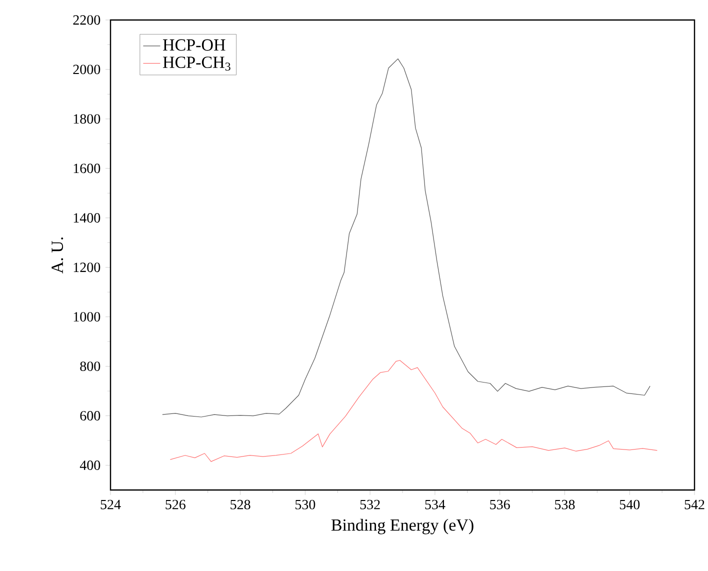 This screenshot has width=708, height=571. Describe the element at coordinates (435, 505) in the screenshot. I see `x-tick-label: 534` at that location.